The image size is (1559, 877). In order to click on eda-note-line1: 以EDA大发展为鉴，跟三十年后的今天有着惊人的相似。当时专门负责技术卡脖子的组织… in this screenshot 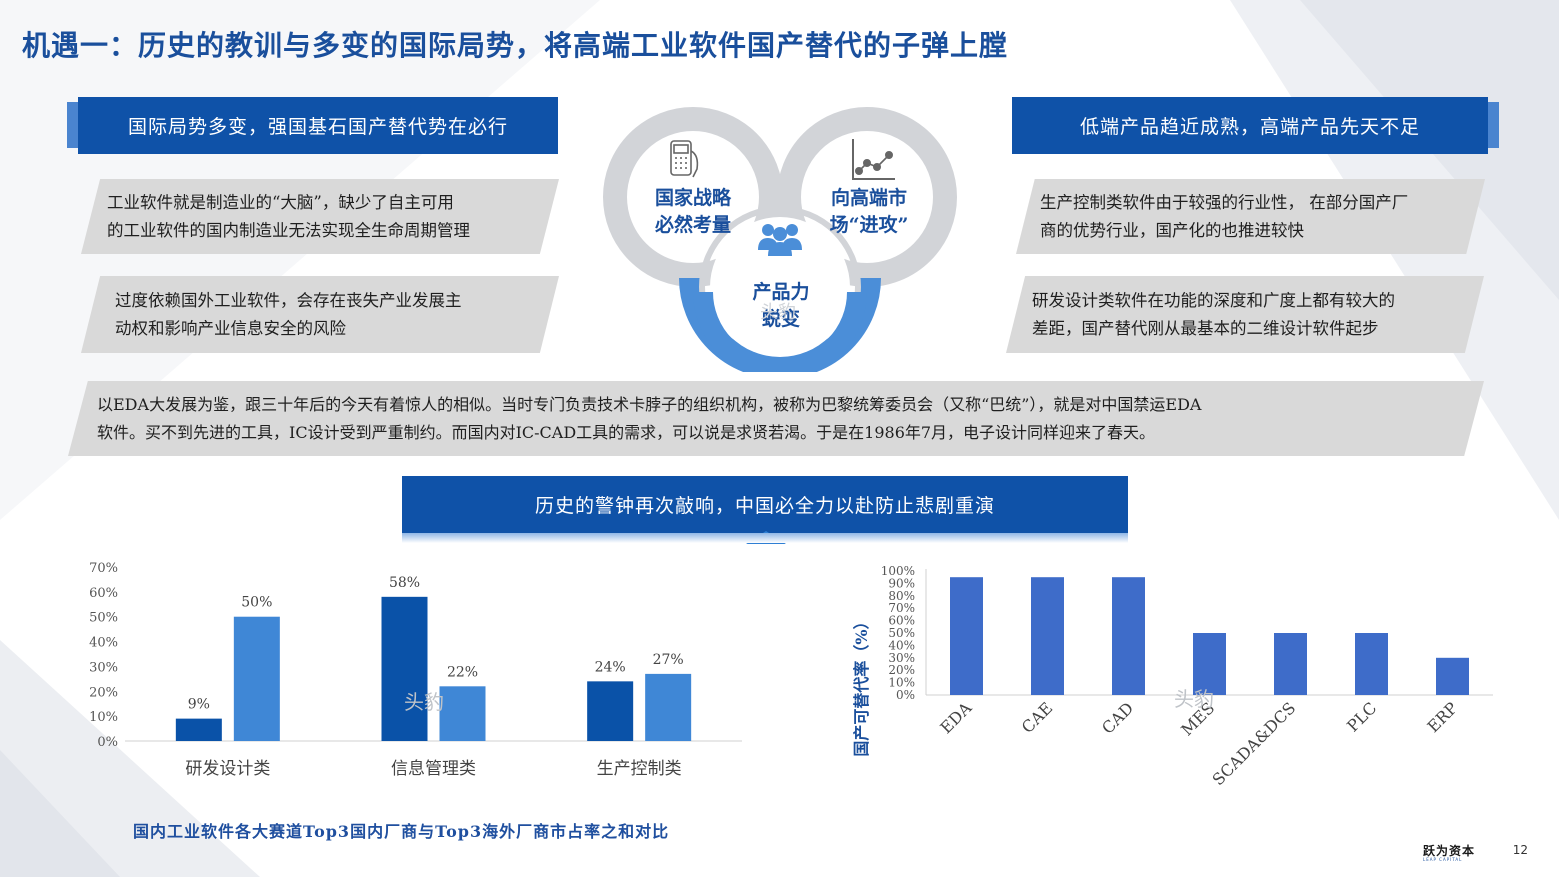, I will do `click(649, 404)`.